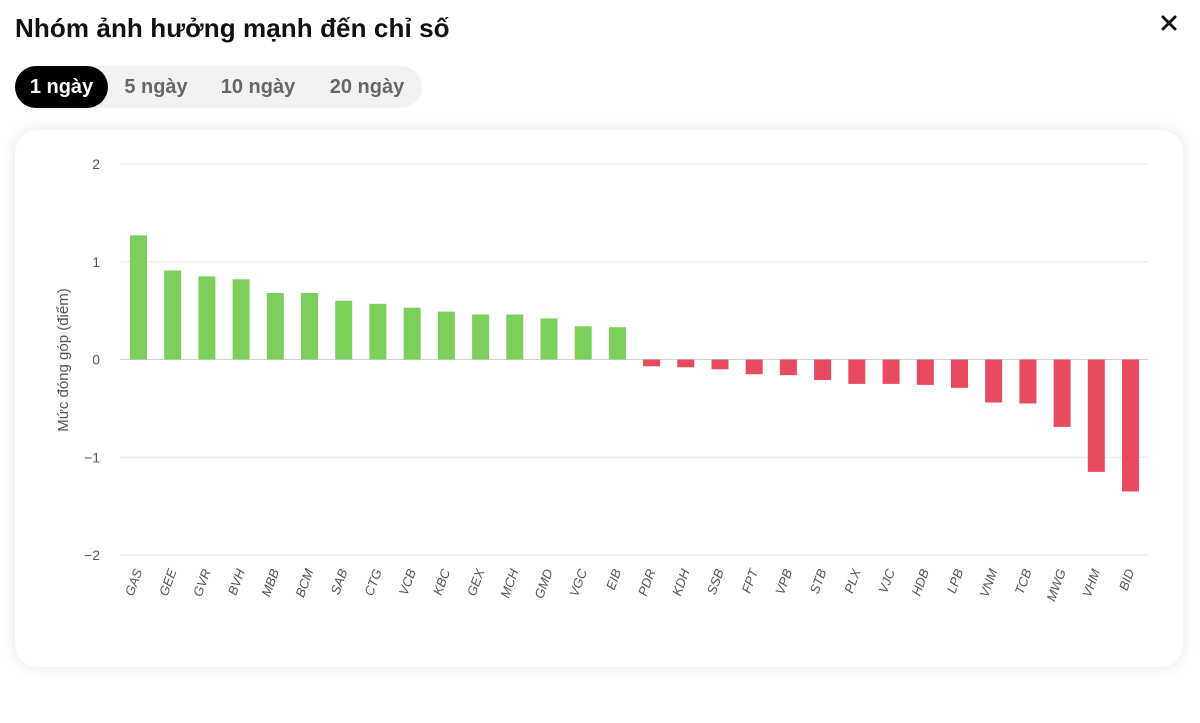 The height and width of the screenshot is (723, 1200). Describe the element at coordinates (270, 583) in the screenshot. I see `x-tick-label: MBB` at that location.